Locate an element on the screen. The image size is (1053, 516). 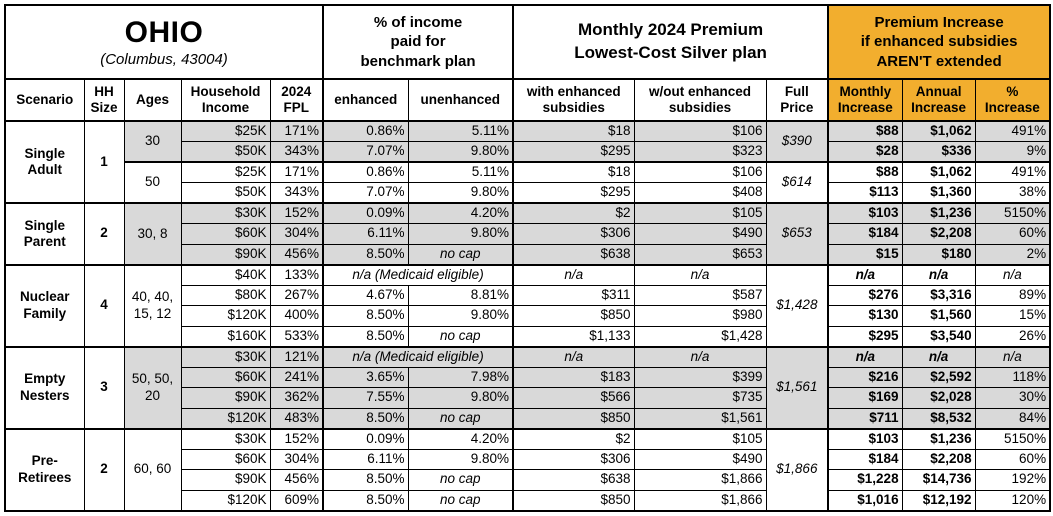
col-with-enhanced-subsidies: with enhanced subsidies is located at coordinates (573, 100).